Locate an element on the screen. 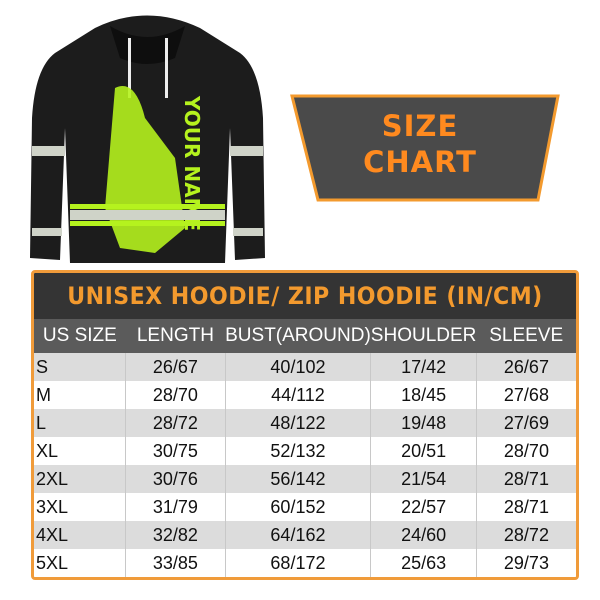 This screenshot has width=600, height=600. table-title: UNISEX HOODIE/ ZIP HOODIE (IN/CM) is located at coordinates (305, 296).